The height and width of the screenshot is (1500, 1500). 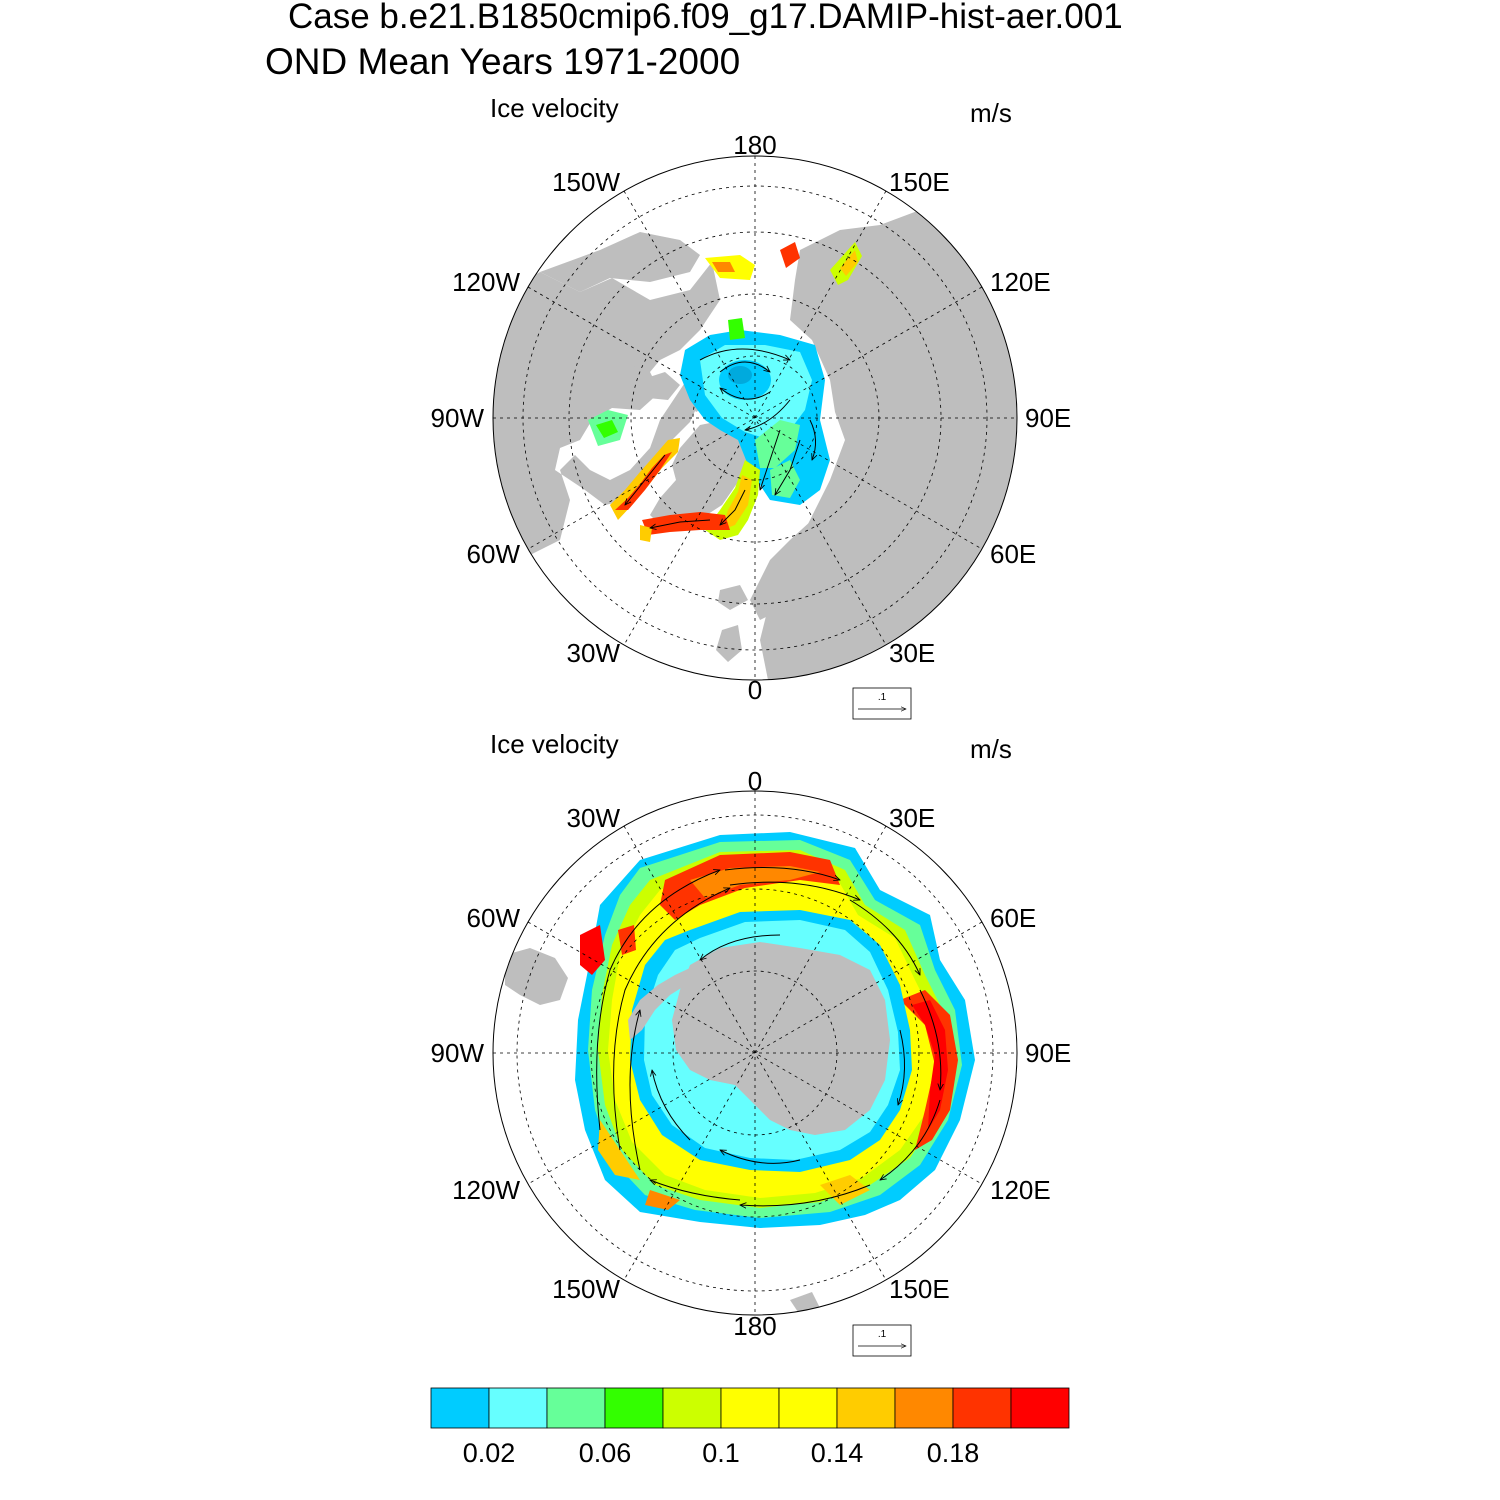 I want to click on colorbar-tick-label: 0.1, so click(x=721, y=1453).